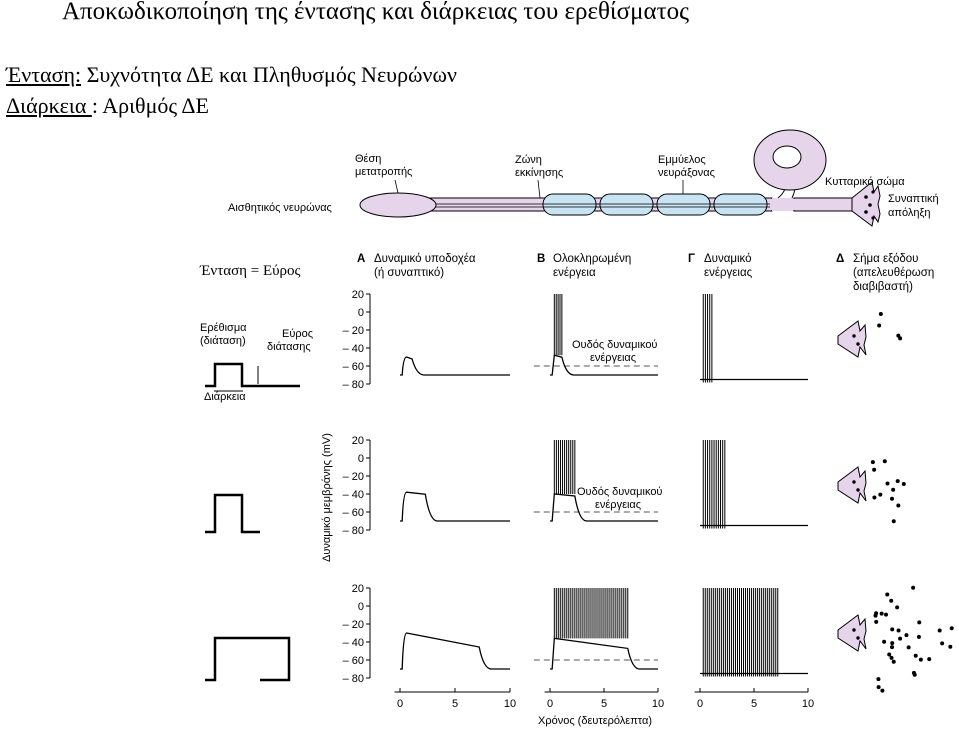 The width and height of the screenshot is (959, 731). Describe the element at coordinates (728, 259) in the screenshot. I see `col-g-line-1: Δυναμικό` at that location.